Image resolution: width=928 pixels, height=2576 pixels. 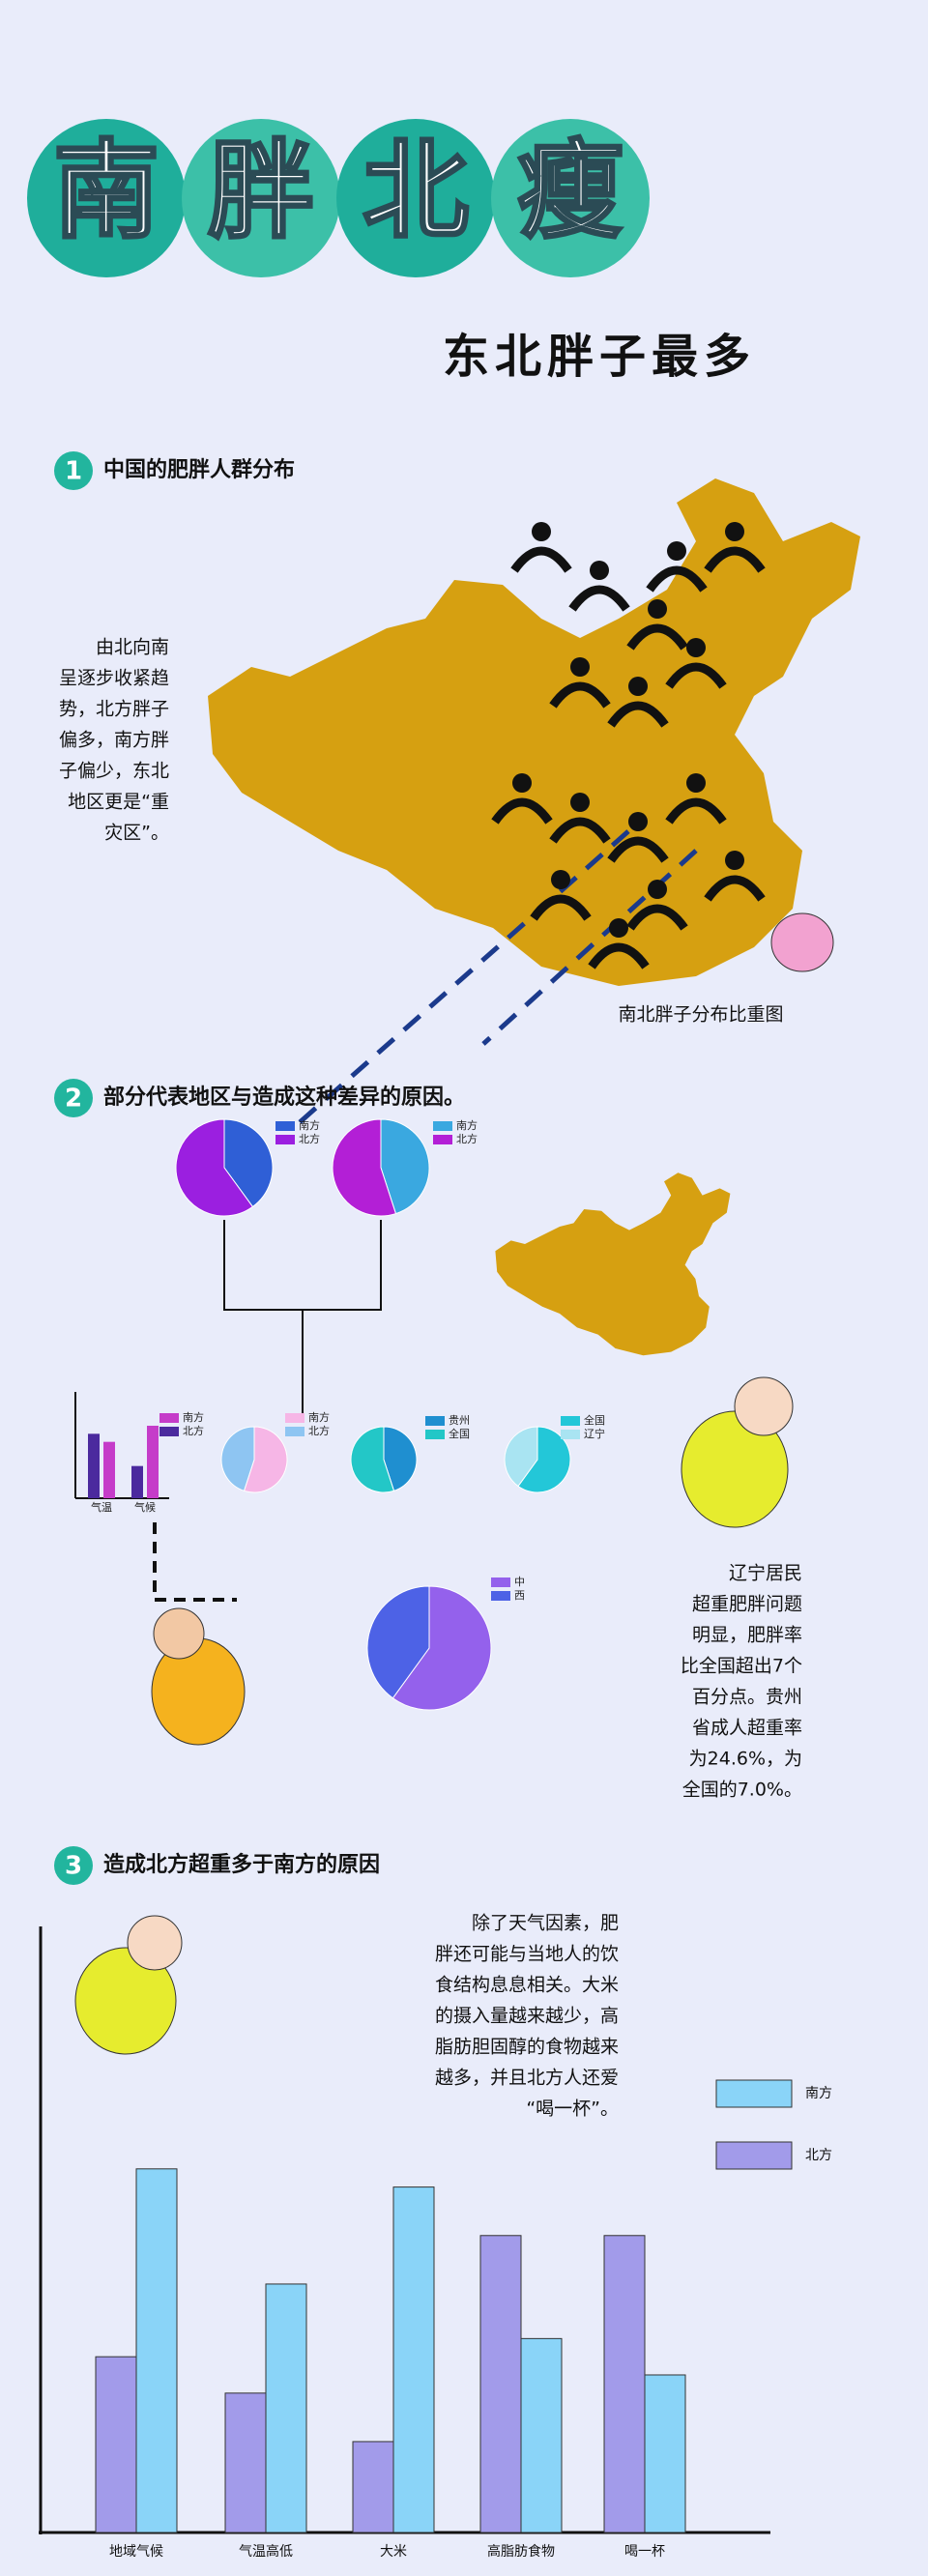 I want to click on x-tick-label: 大米, so click(x=393, y=2552).